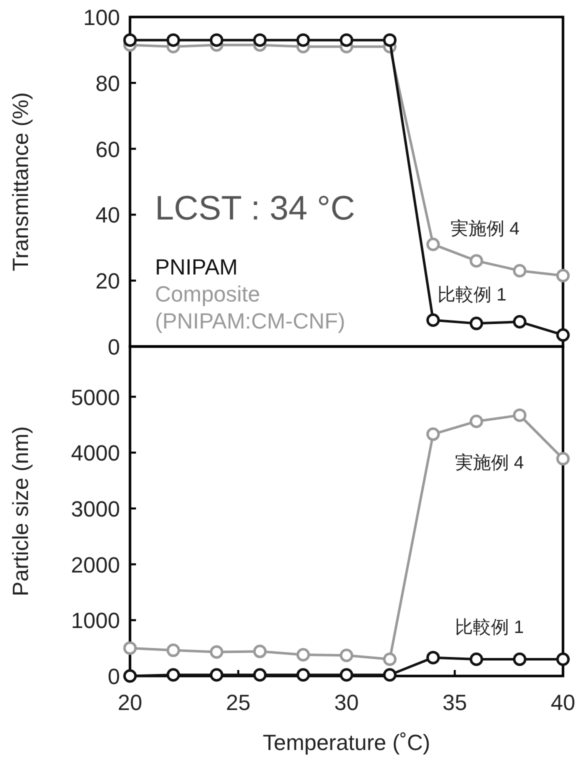 This screenshot has height=767, width=583. Describe the element at coordinates (20, 511) in the screenshot. I see `y-axis-title: Particle size (nm)` at that location.